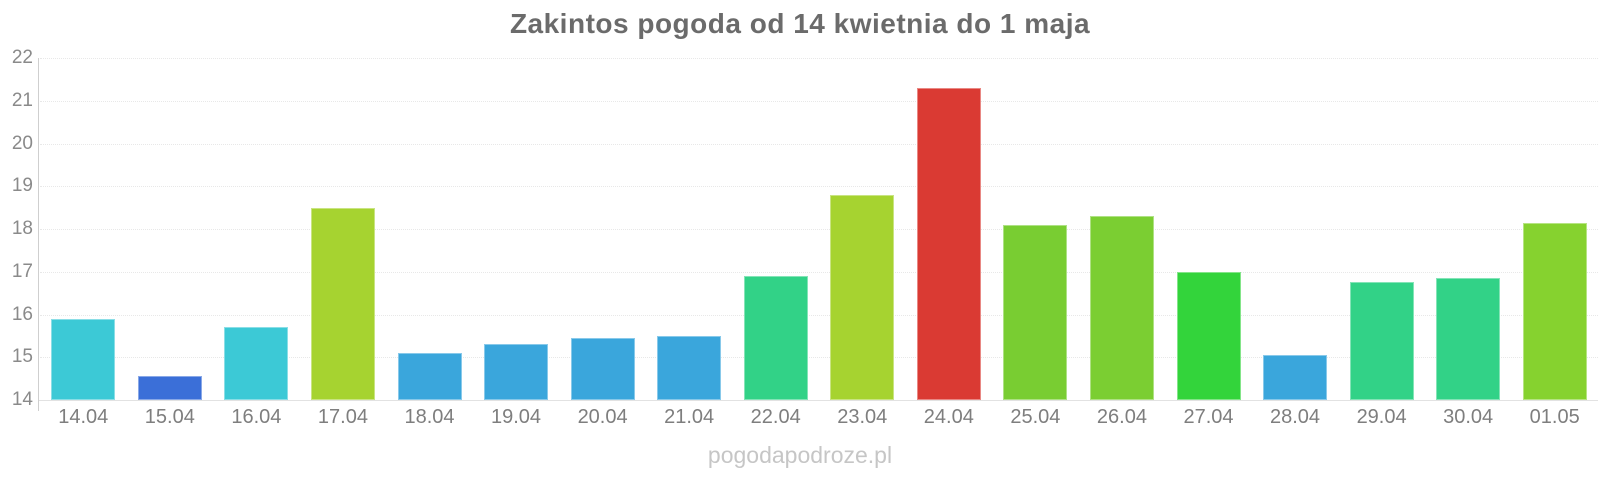 The width and height of the screenshot is (1600, 480). Describe the element at coordinates (1035, 417) in the screenshot. I see `x-axis-label: 25.04` at that location.